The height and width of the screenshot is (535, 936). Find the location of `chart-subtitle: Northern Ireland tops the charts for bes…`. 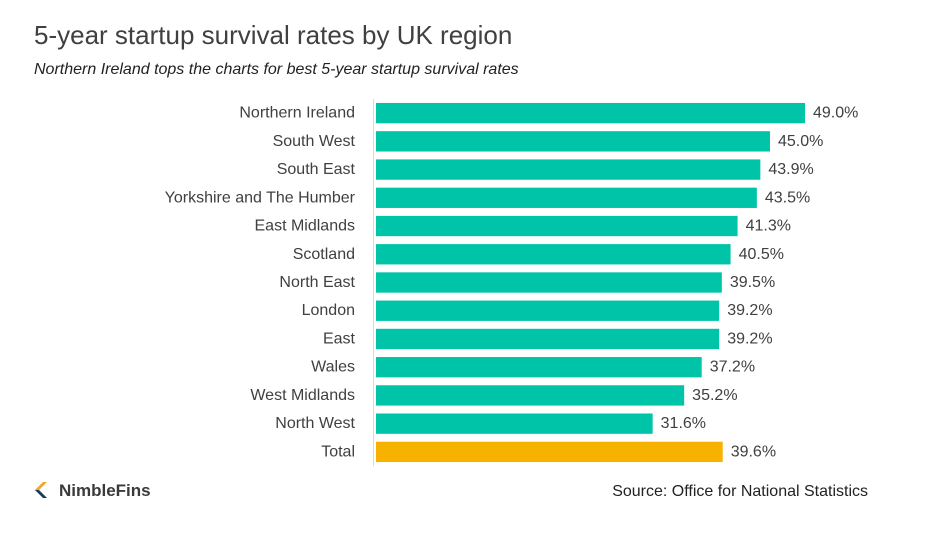

chart-subtitle: Northern Ireland tops the charts for bes… is located at coordinates (276, 69).